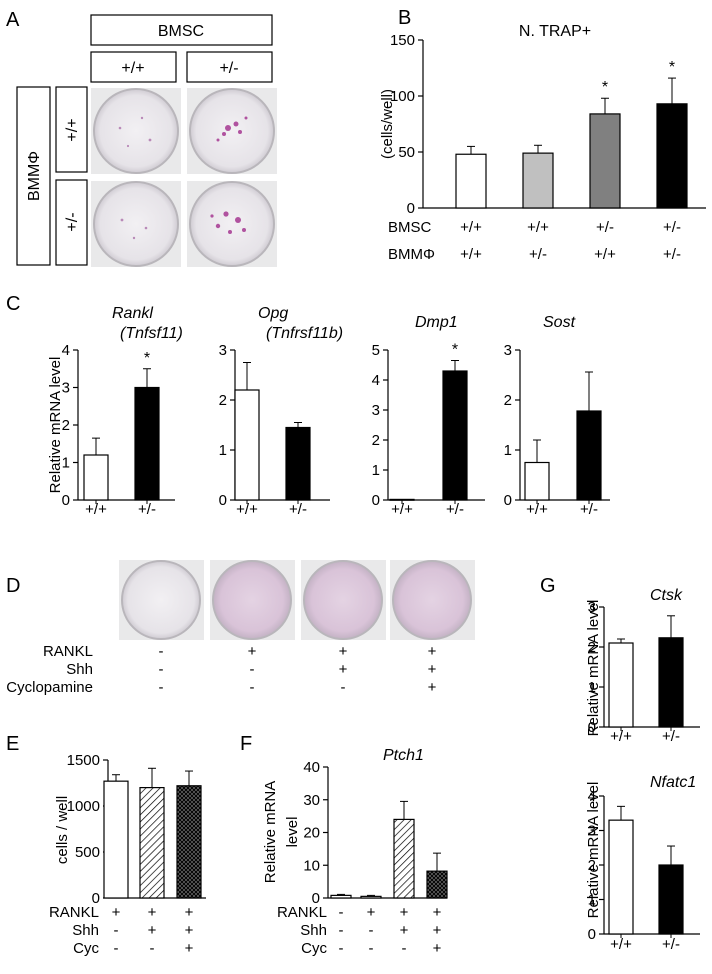  I want to click on panel-a: A BMSC +/+ +/- BMMΦ +/+ +/-, so click(141, 138).